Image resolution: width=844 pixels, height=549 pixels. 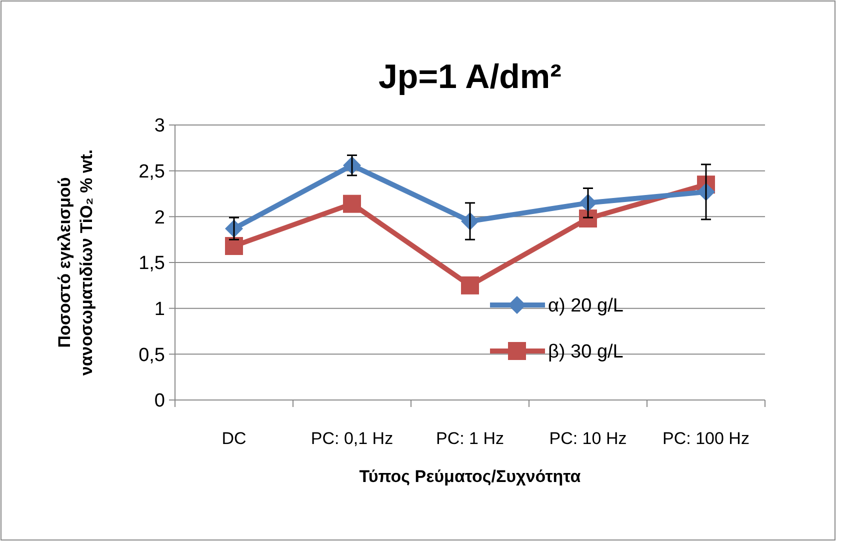 I want to click on y-tick-label: 3, so click(x=159, y=126).